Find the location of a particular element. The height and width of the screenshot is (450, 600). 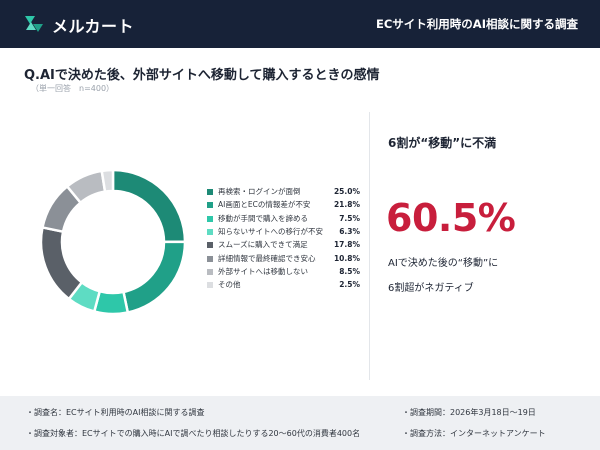

legend-item: 詳細情報で最終確認でき安心 10.8% is located at coordinates (283, 258).